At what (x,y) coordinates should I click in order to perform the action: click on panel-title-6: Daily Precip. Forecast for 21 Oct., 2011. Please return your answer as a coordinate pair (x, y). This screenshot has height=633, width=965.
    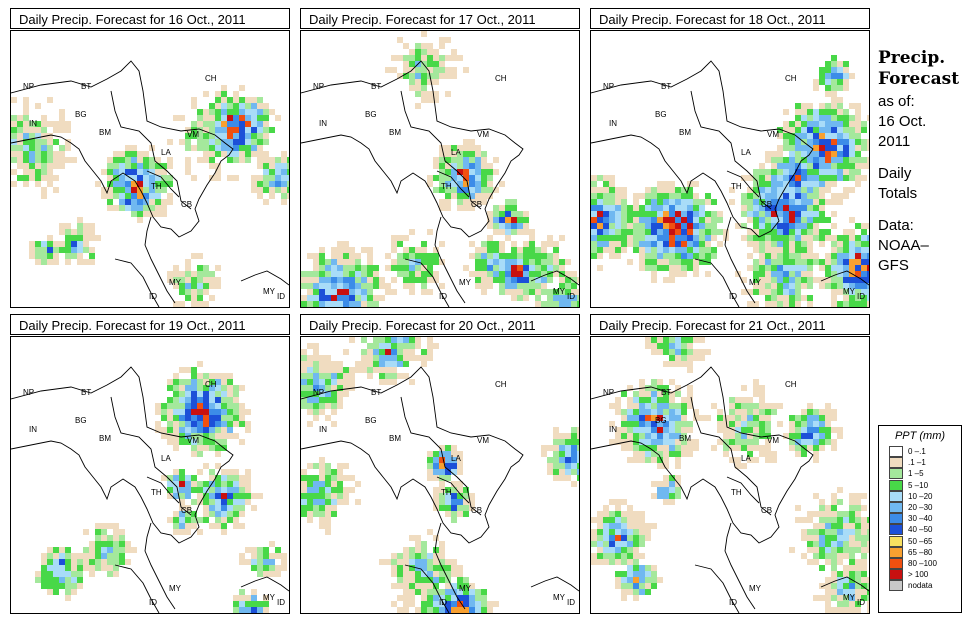
    Looking at the image, I should click on (730, 324).